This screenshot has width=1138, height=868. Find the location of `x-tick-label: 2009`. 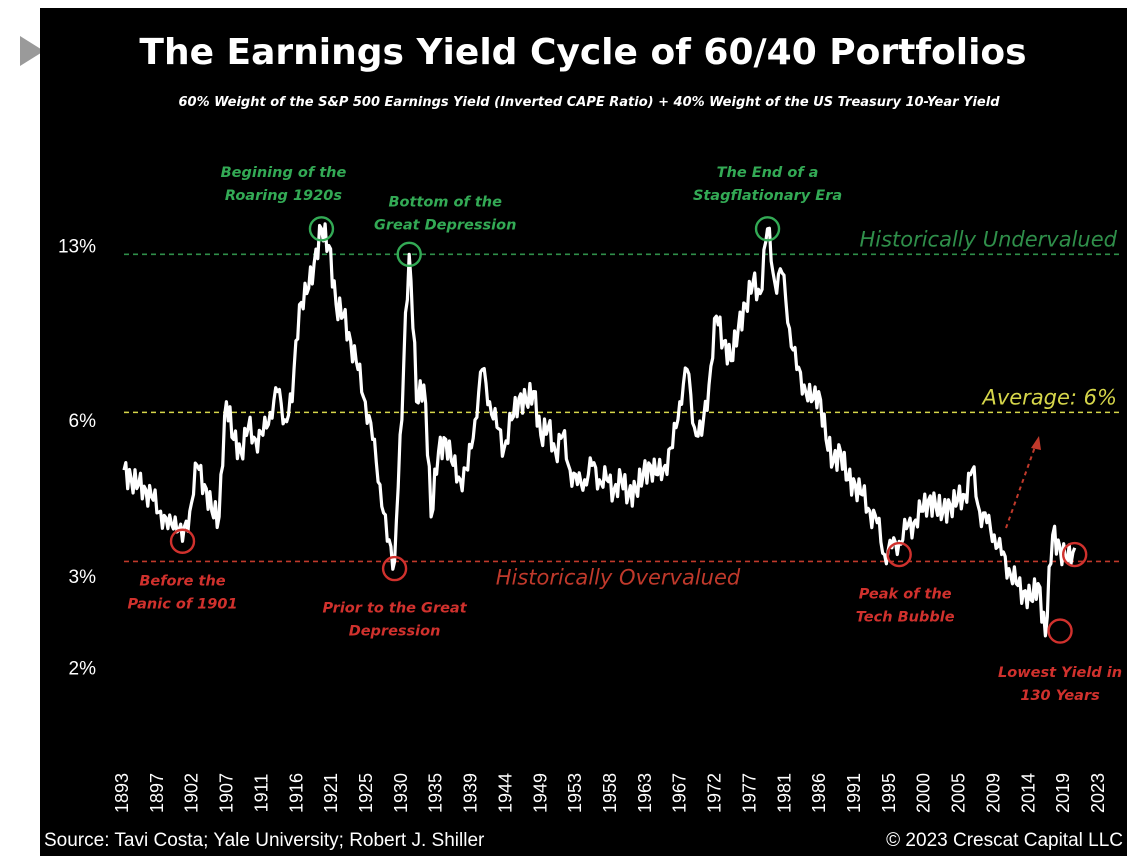

x-tick-label: 2009 is located at coordinates (993, 793).